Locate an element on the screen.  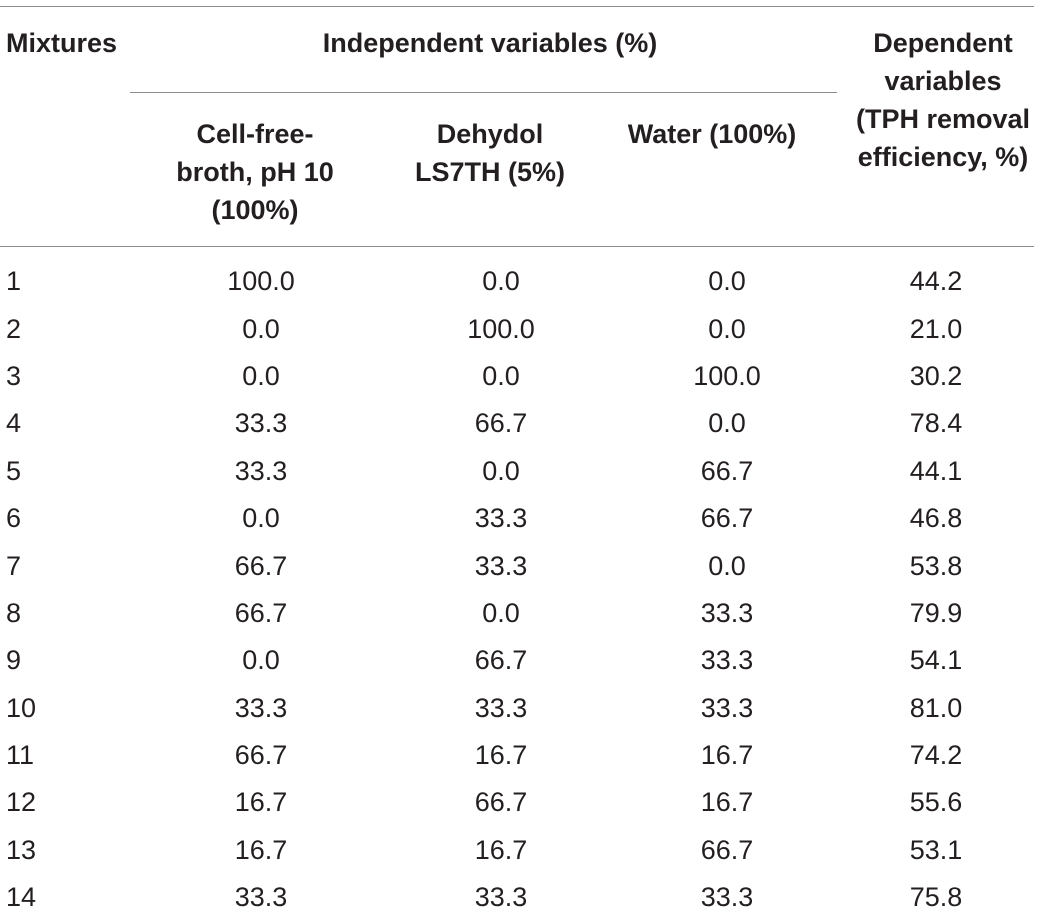
header-water: Water (100%) is located at coordinates (712, 134).